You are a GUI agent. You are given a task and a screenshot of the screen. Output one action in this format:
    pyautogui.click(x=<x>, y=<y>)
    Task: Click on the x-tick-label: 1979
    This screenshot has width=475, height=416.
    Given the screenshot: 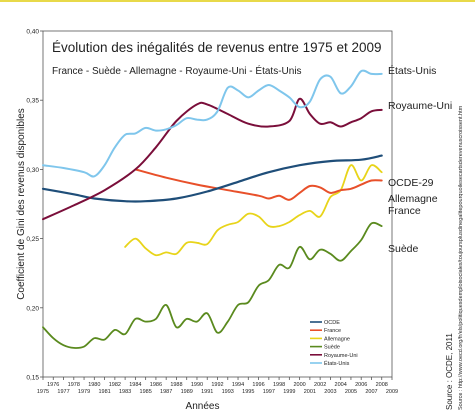 What is the action you would take?
    pyautogui.click(x=84, y=392)
    